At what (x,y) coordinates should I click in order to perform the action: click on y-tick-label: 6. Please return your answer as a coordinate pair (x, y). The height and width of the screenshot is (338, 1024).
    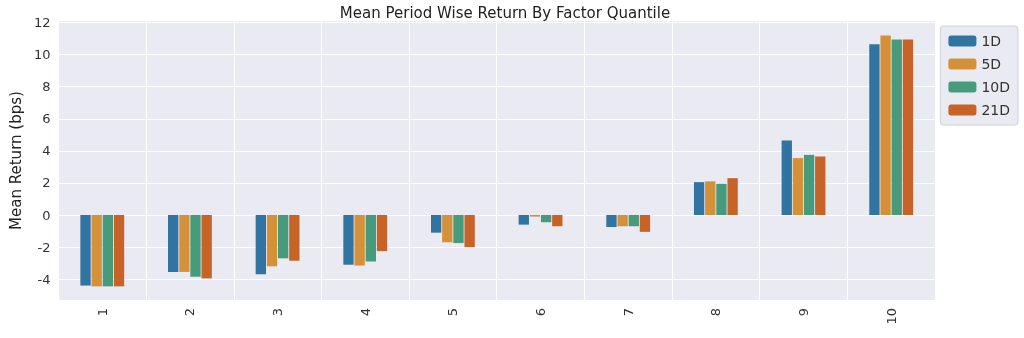
    Looking at the image, I should click on (46, 119).